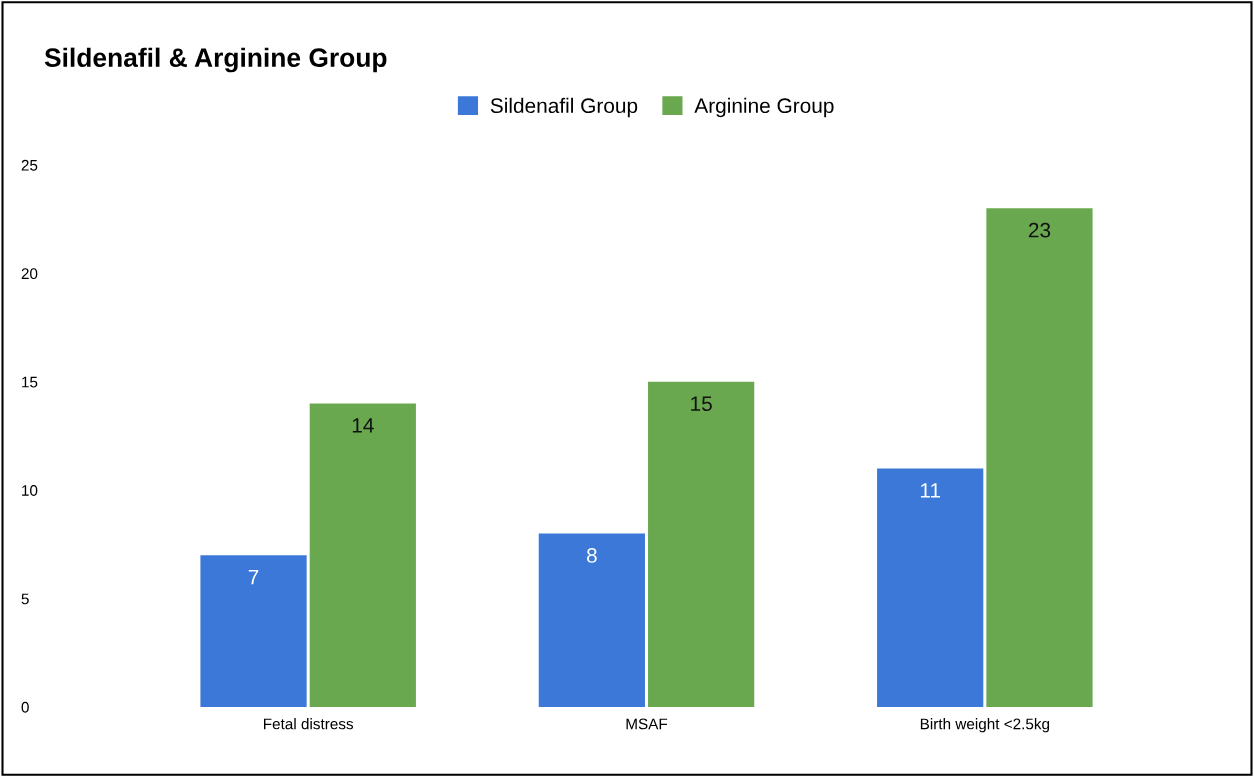 This screenshot has width=1254, height=777. Describe the element at coordinates (309, 724) in the screenshot. I see `x-tick-label: Fetal distress` at that location.